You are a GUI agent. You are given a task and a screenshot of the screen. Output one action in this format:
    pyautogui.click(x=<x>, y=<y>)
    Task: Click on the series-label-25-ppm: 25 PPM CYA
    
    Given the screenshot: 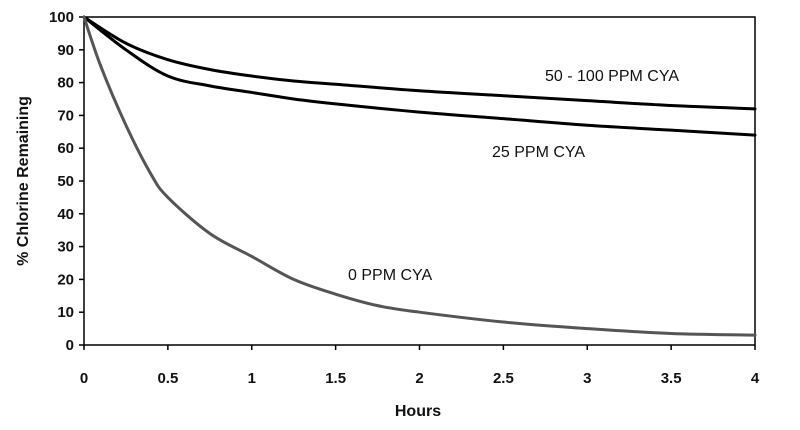 What is the action you would take?
    pyautogui.click(x=538, y=152)
    